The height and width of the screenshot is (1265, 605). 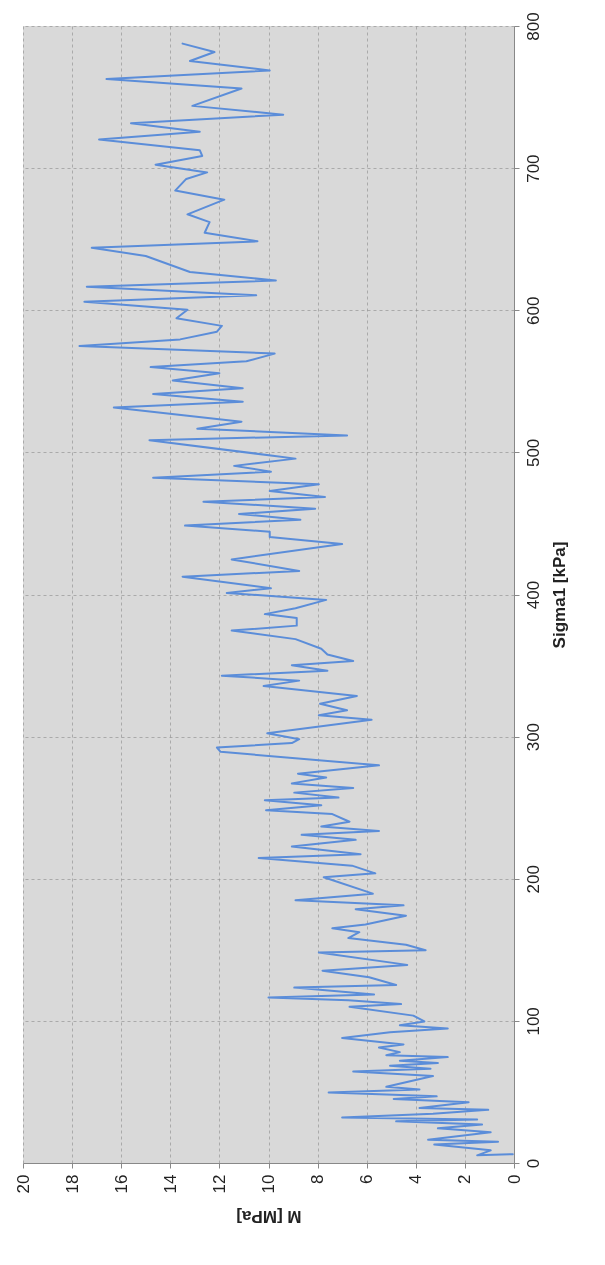 I want to click on x-axis-title: M [MPa], so click(x=269, y=1217).